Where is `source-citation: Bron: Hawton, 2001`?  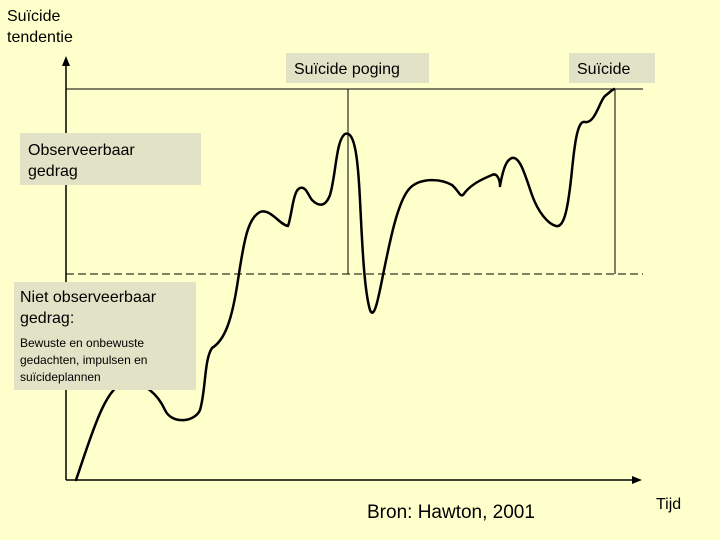
source-citation: Bron: Hawton, 2001 is located at coordinates (451, 512).